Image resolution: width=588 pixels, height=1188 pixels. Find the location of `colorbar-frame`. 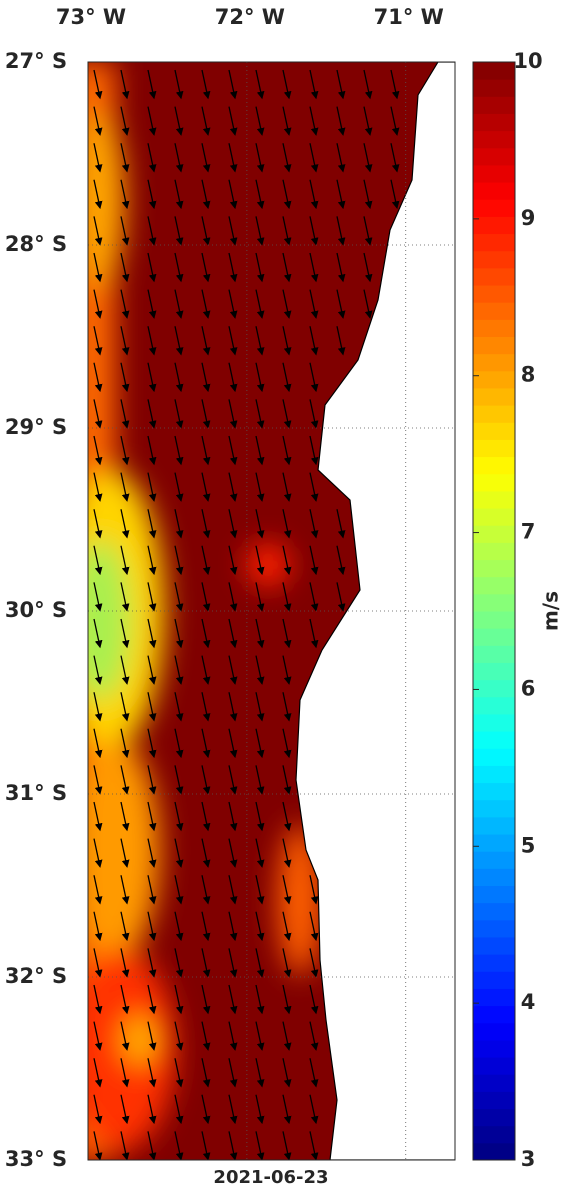

colorbar-frame is located at coordinates (494, 611).